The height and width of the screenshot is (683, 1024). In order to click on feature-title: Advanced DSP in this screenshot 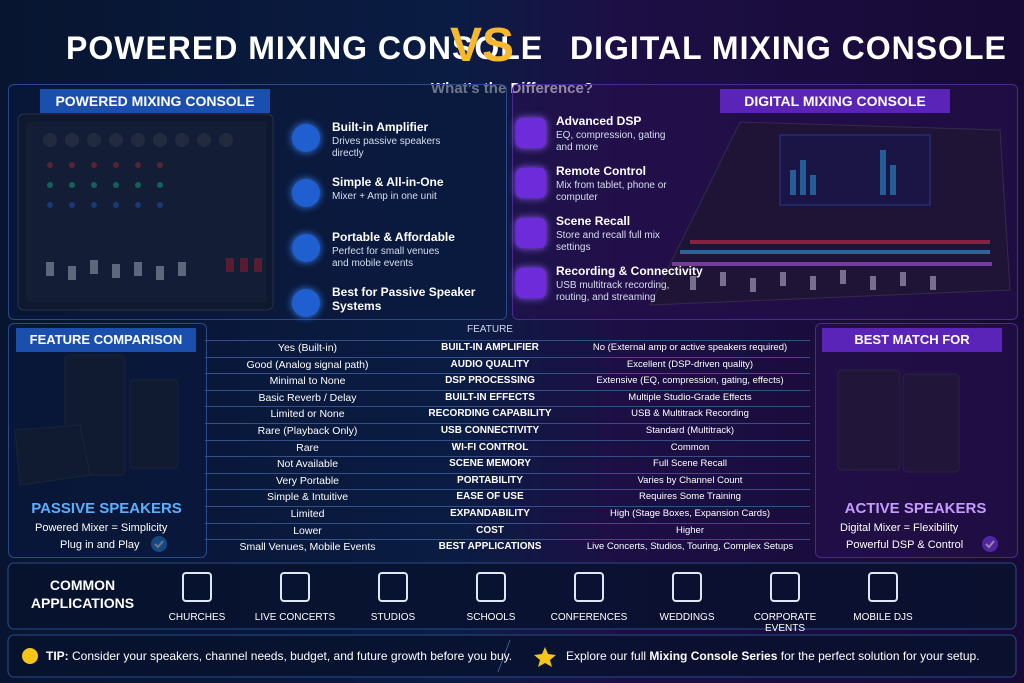, I will do `click(599, 121)`.